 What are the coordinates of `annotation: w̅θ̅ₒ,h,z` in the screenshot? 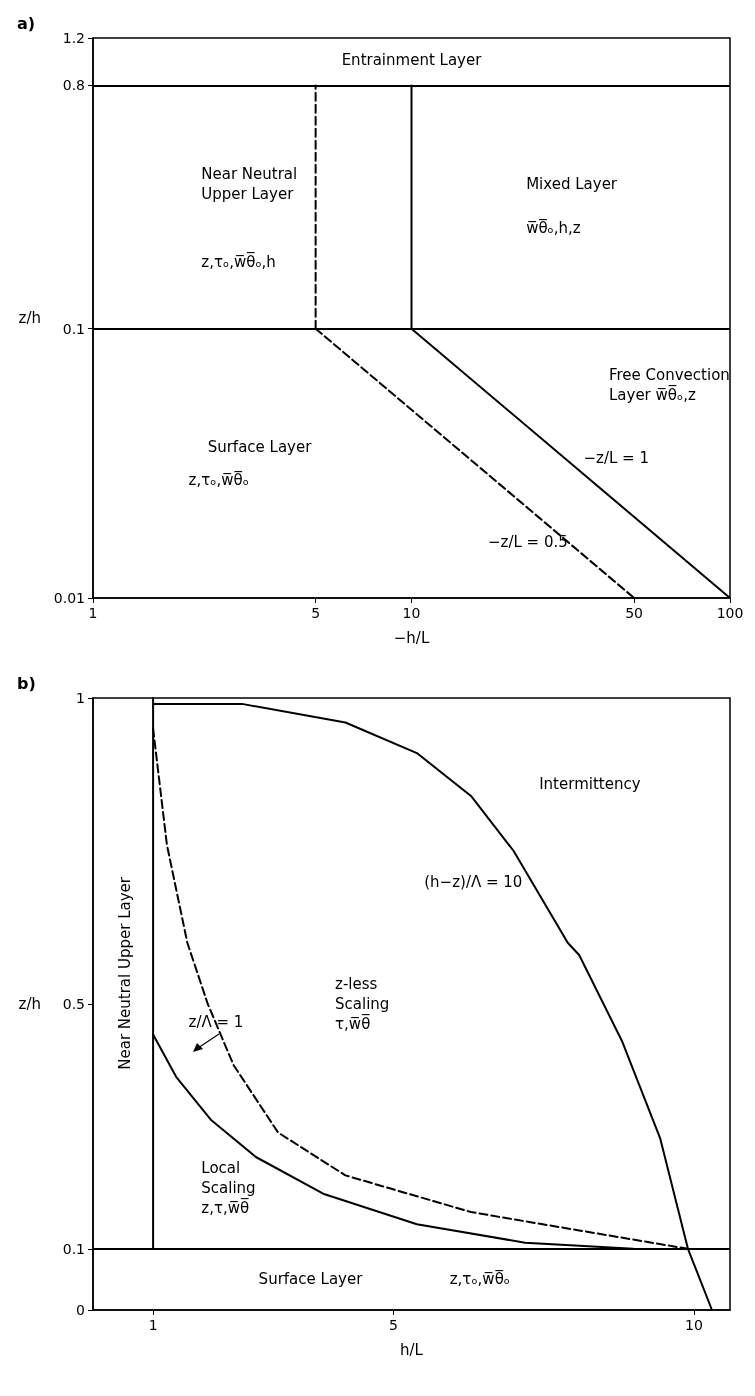 It's located at (553, 228).